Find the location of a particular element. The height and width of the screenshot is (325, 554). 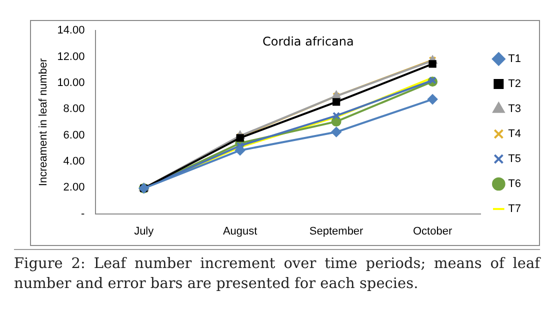

legend-label: T3 is located at coordinates (515, 109).